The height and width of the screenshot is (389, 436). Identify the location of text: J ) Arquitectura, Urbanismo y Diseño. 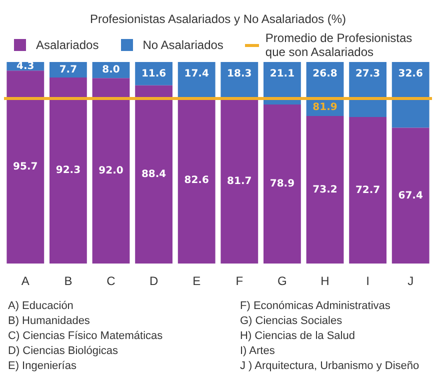
(330, 367).